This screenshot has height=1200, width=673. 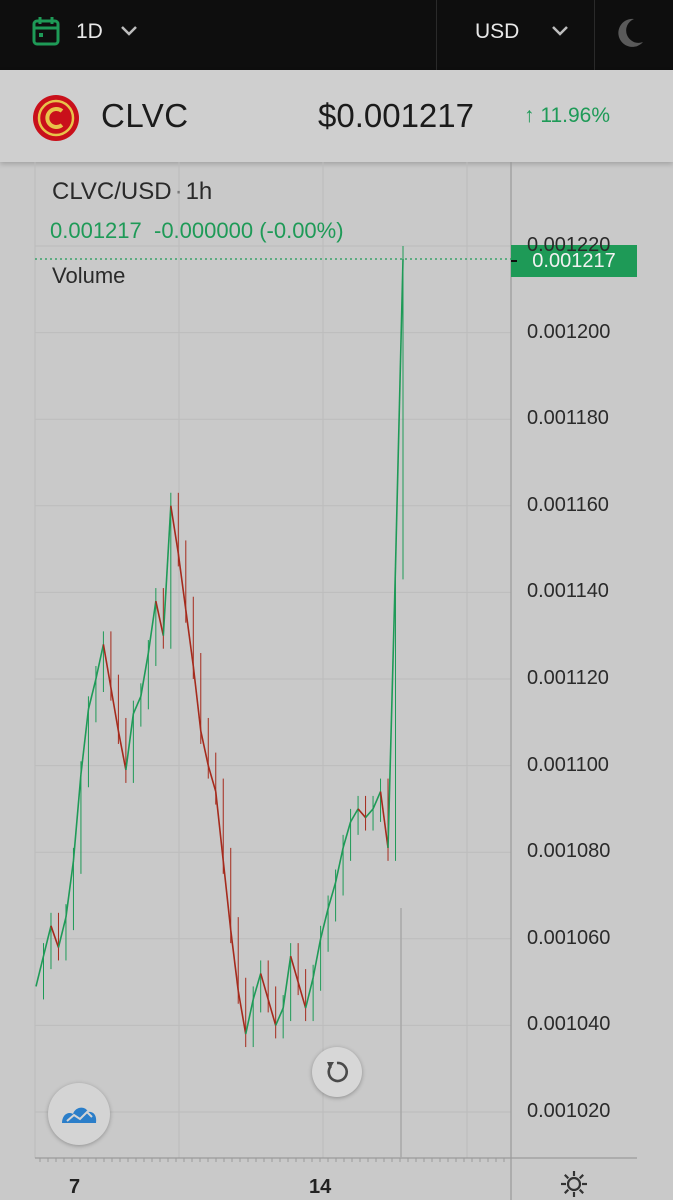 I want to click on coin-header: CLVC $0.001217 ↑ 11.96%, so click(x=336, y=116).